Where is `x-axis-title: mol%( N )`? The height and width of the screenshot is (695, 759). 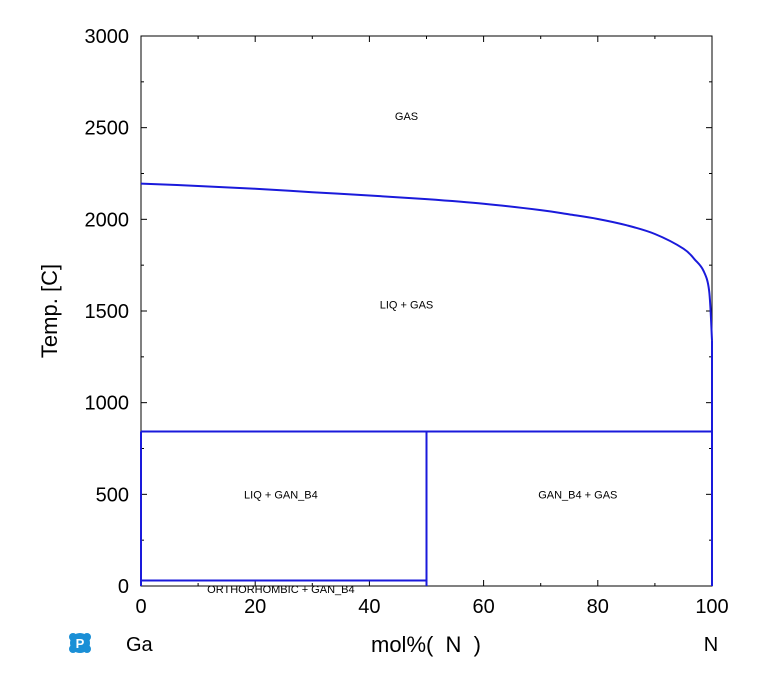
x-axis-title: mol%( N ) is located at coordinates (426, 644).